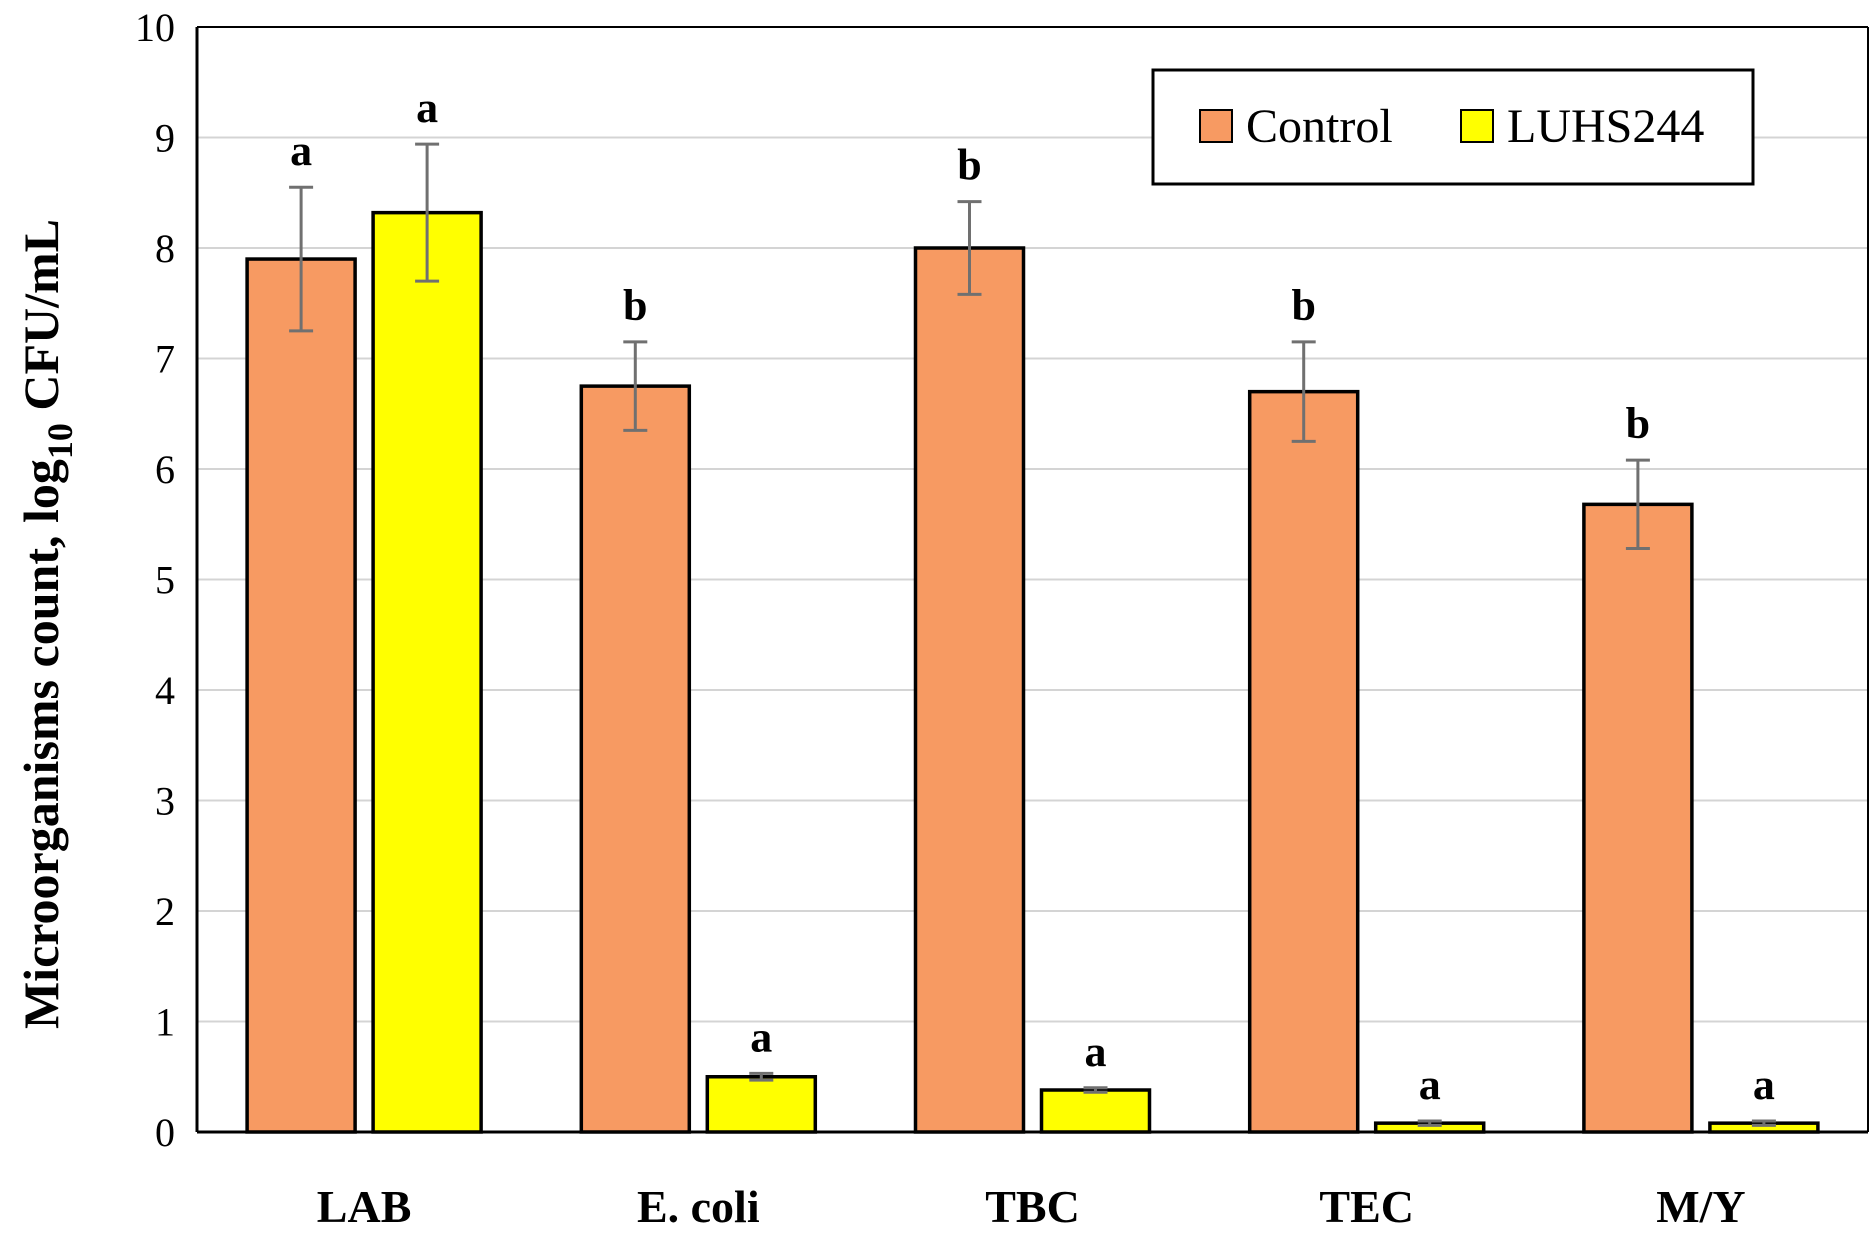 The height and width of the screenshot is (1234, 1875). Describe the element at coordinates (165, 1132) in the screenshot. I see `y-tick-label: 0` at that location.